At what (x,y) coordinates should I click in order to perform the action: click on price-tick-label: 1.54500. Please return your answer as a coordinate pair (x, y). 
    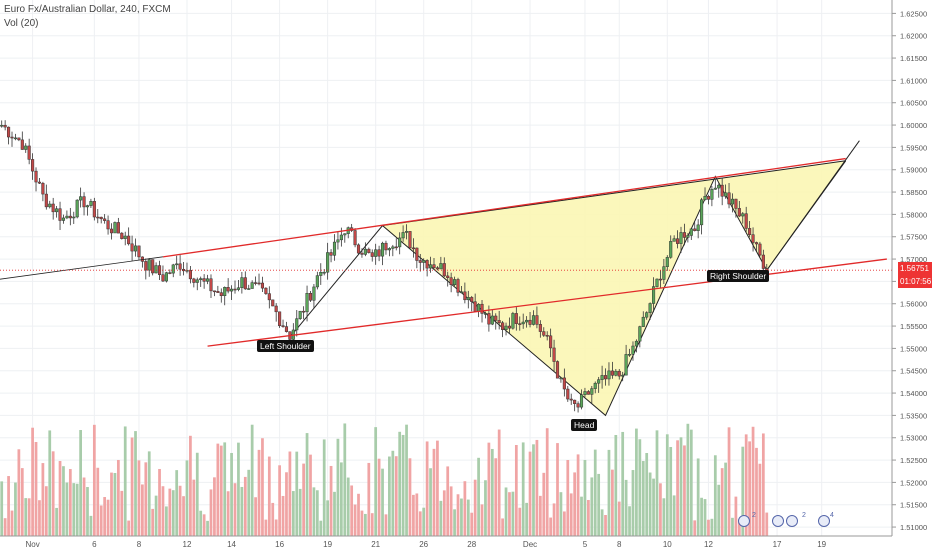
    Looking at the image, I should click on (913, 371).